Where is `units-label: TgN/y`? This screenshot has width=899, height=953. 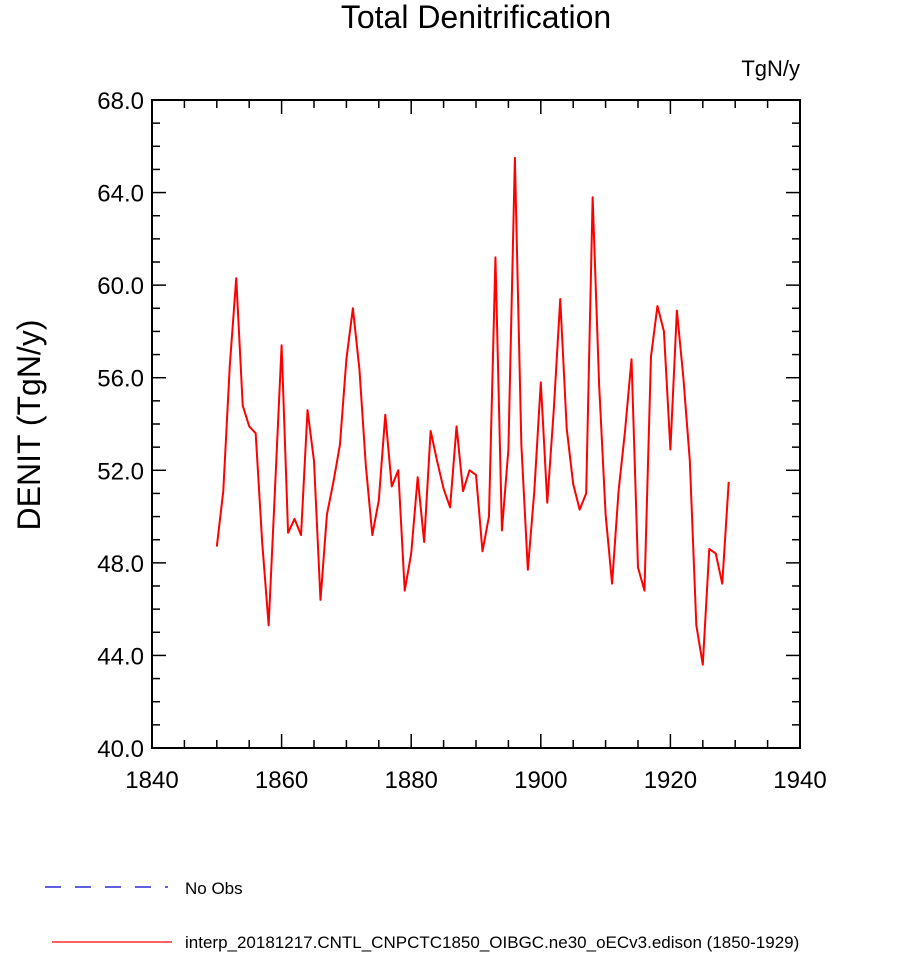
units-label: TgN/y is located at coordinates (770, 68).